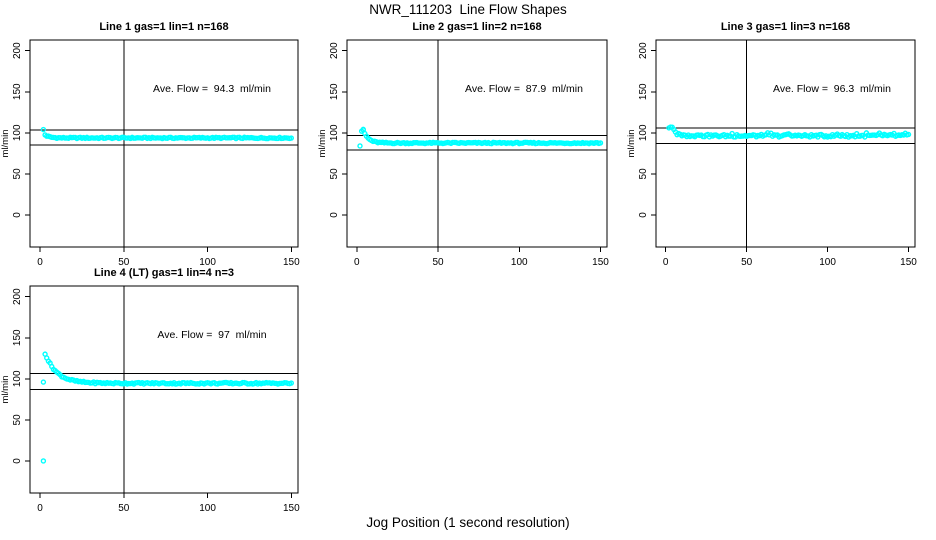 The height and width of the screenshot is (540, 936). Describe the element at coordinates (771, 153) in the screenshot. I see `subplot-canvas-line-3: 0 50 100 150 0 50 100 150 200 ml/min` at that location.